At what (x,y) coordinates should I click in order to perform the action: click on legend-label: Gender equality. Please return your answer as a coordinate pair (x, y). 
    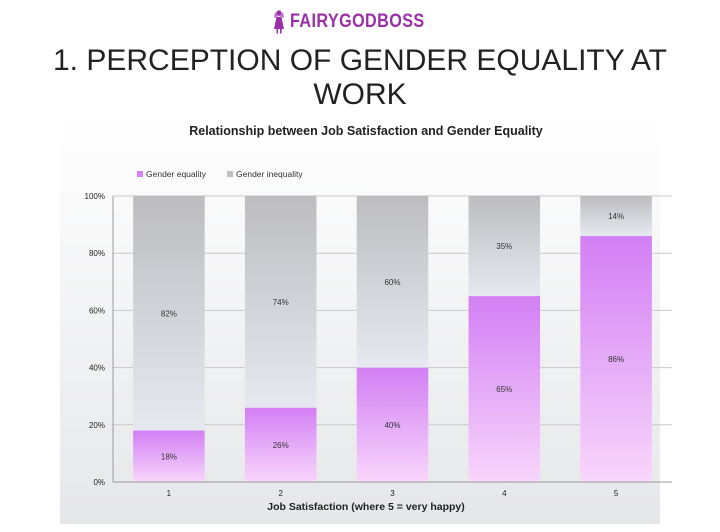
    Looking at the image, I should click on (176, 174).